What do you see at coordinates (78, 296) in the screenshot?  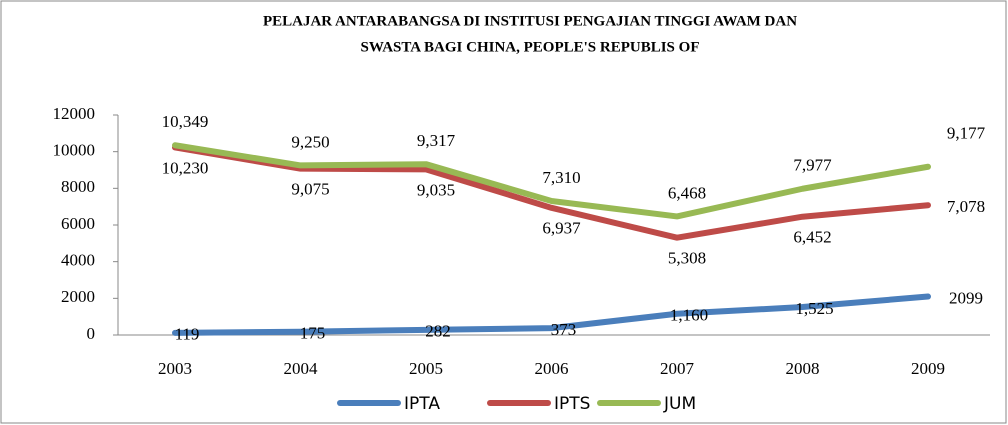 I see `y-tick-label: 2000` at bounding box center [78, 296].